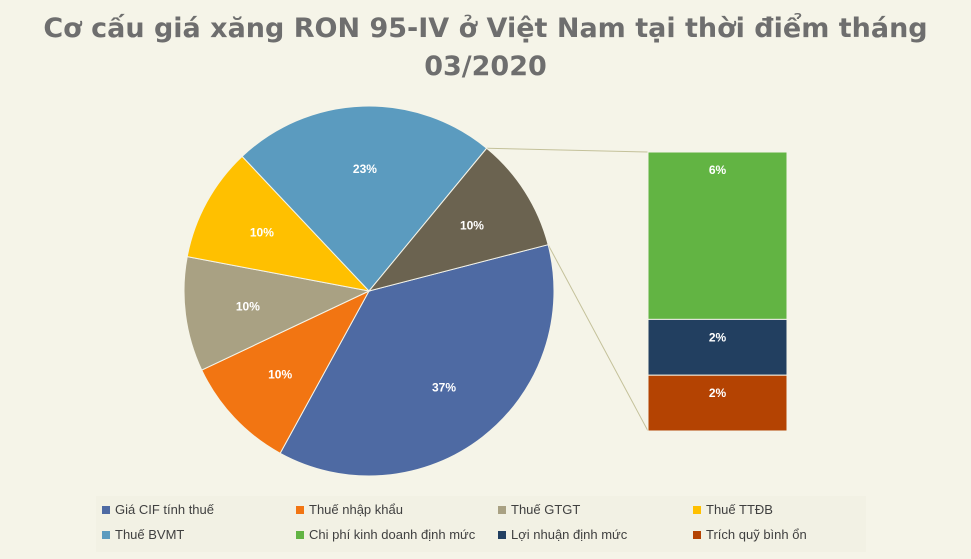  I want to click on legend-item-thue-bvmt: Thuế BVMT, so click(143, 534).